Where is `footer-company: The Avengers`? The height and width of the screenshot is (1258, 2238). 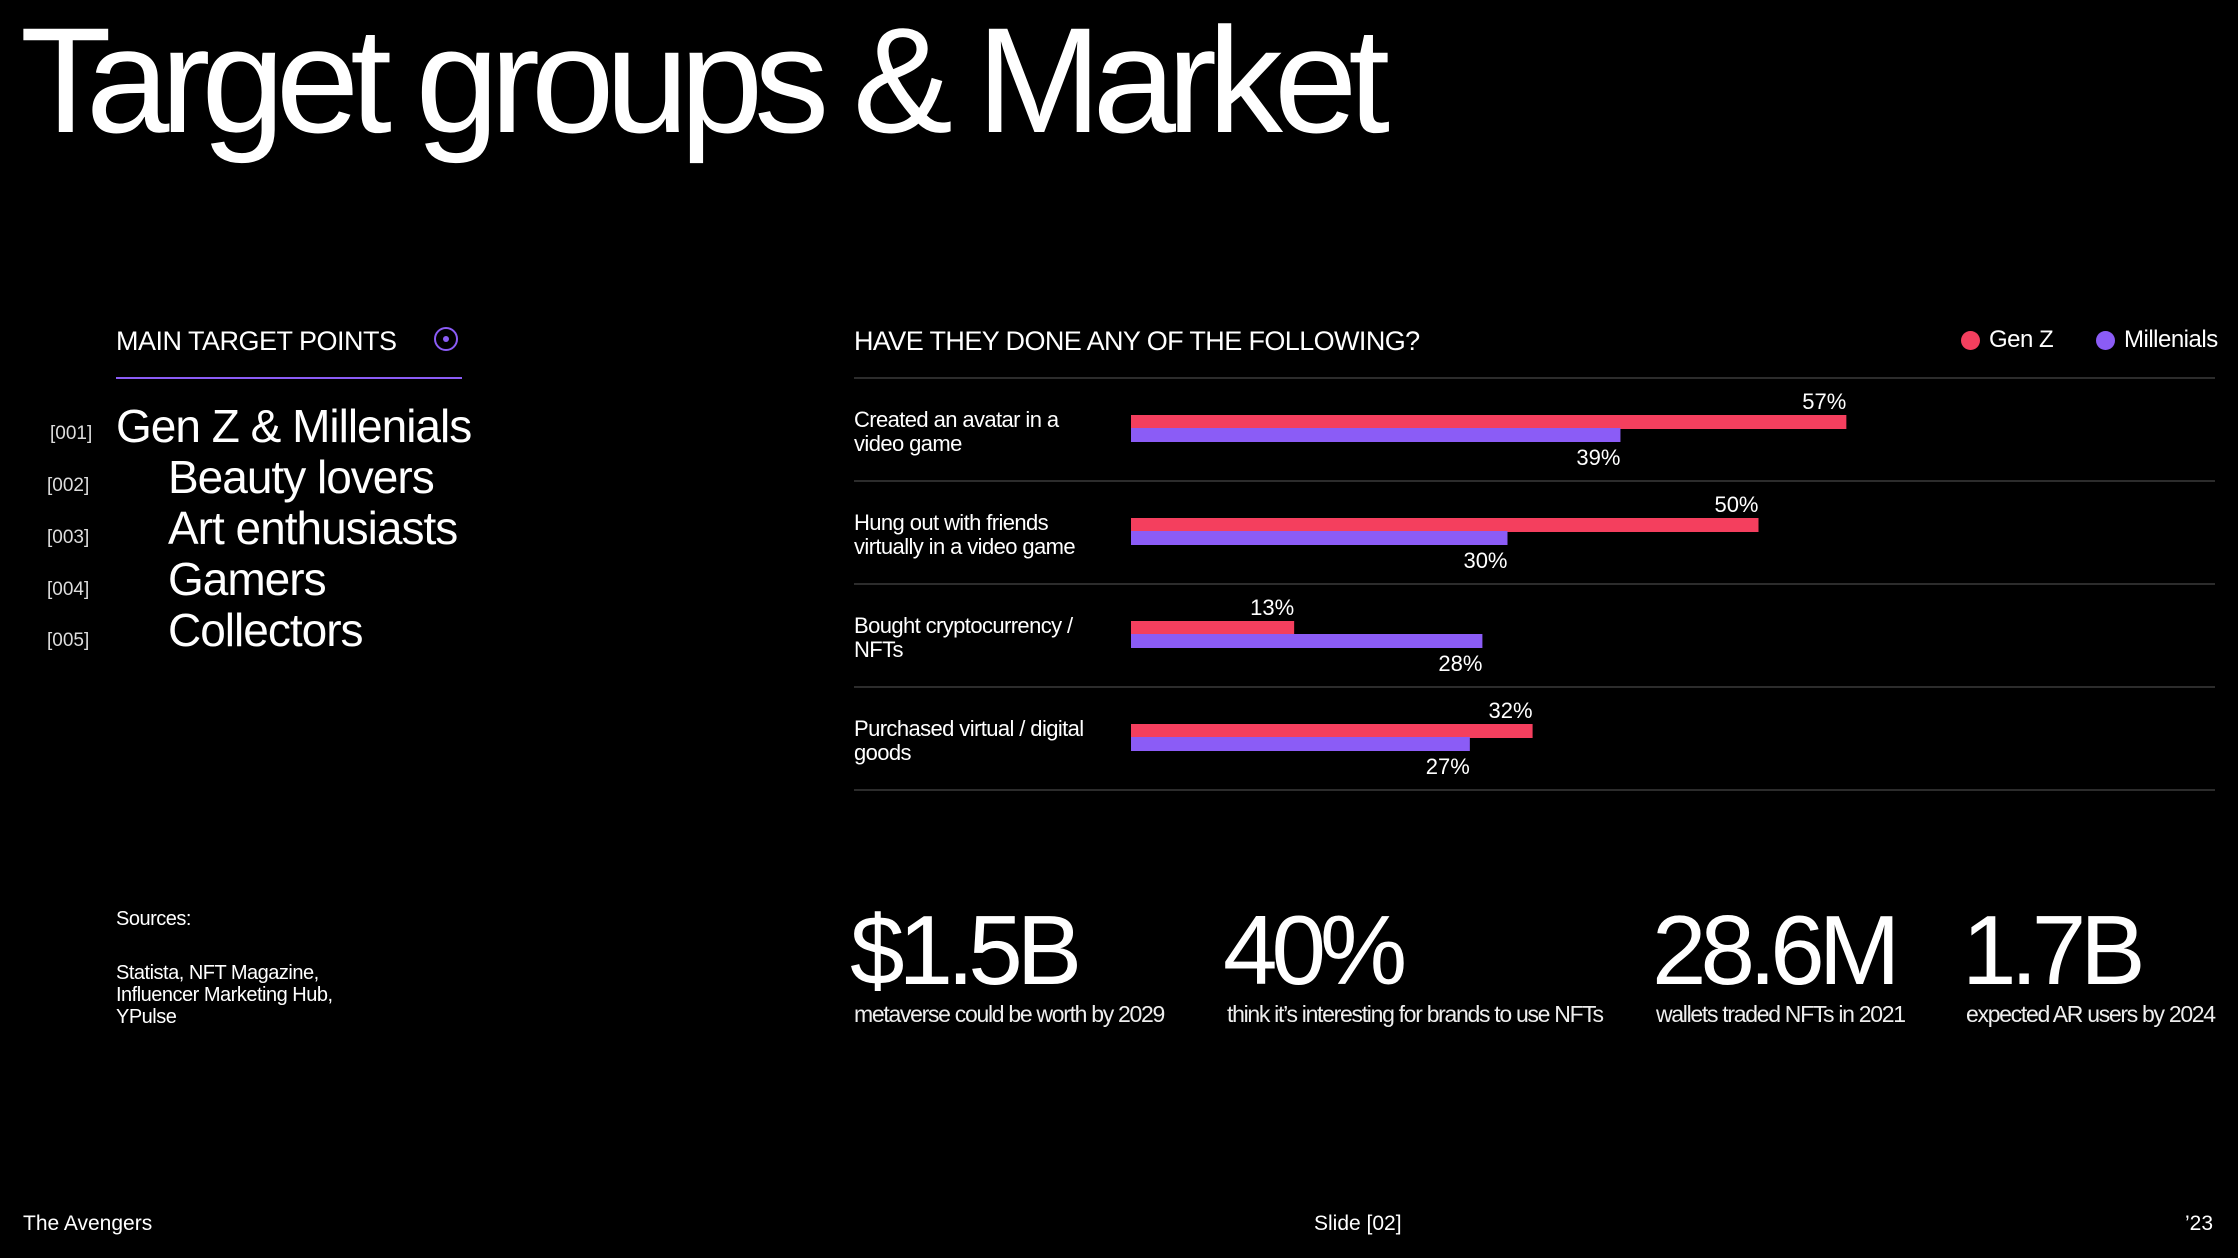
footer-company: The Avengers is located at coordinates (88, 1223).